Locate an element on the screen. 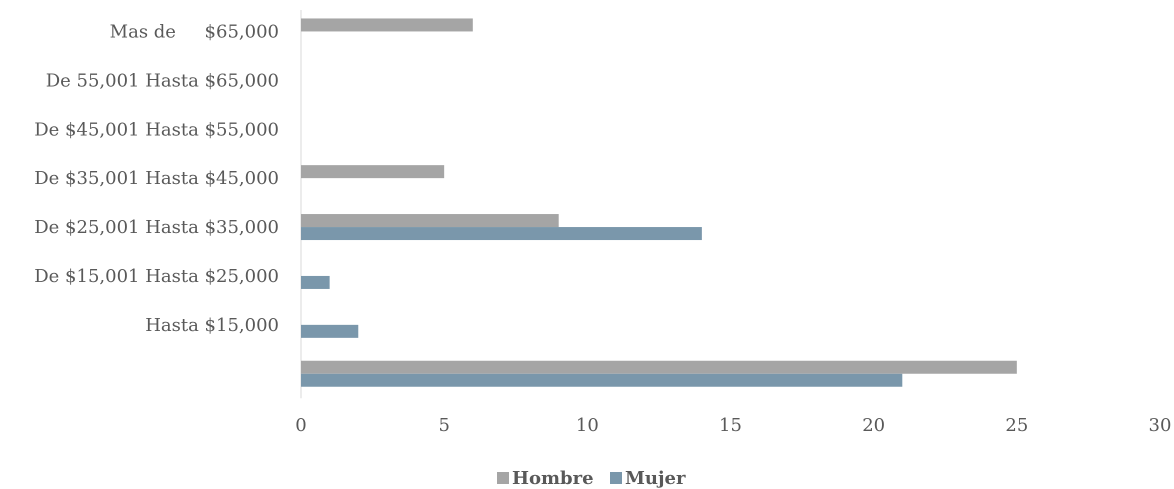 The image size is (1174, 489). category-label: Hasta $15,000 is located at coordinates (212, 325).